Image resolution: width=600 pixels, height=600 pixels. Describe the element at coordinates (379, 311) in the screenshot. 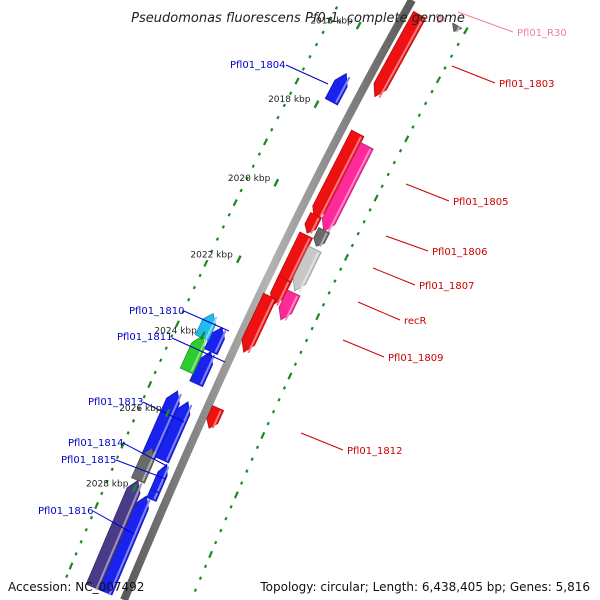

I see `leader-line-recr` at that location.